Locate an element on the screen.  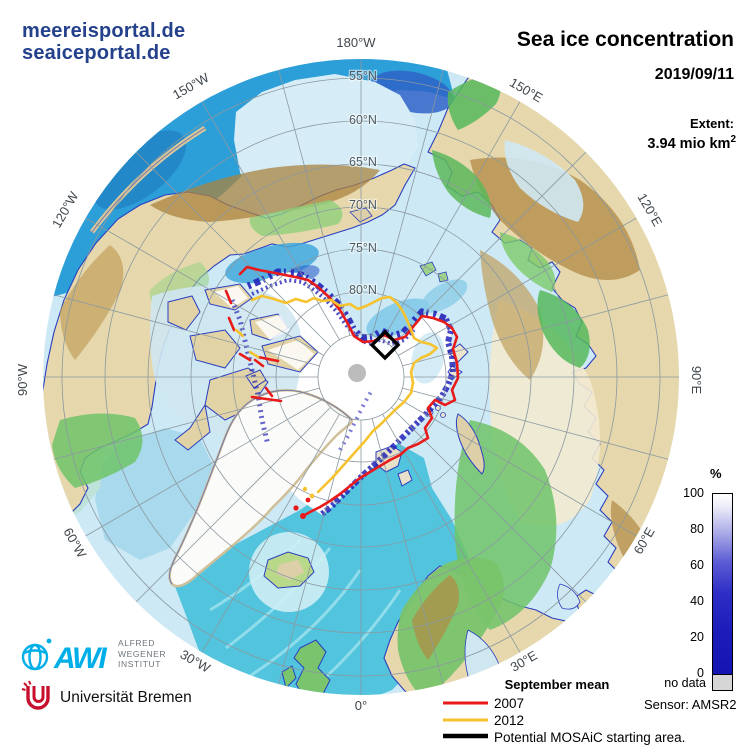
uni-bremen-logo-icon is located at coordinates (35, 695).